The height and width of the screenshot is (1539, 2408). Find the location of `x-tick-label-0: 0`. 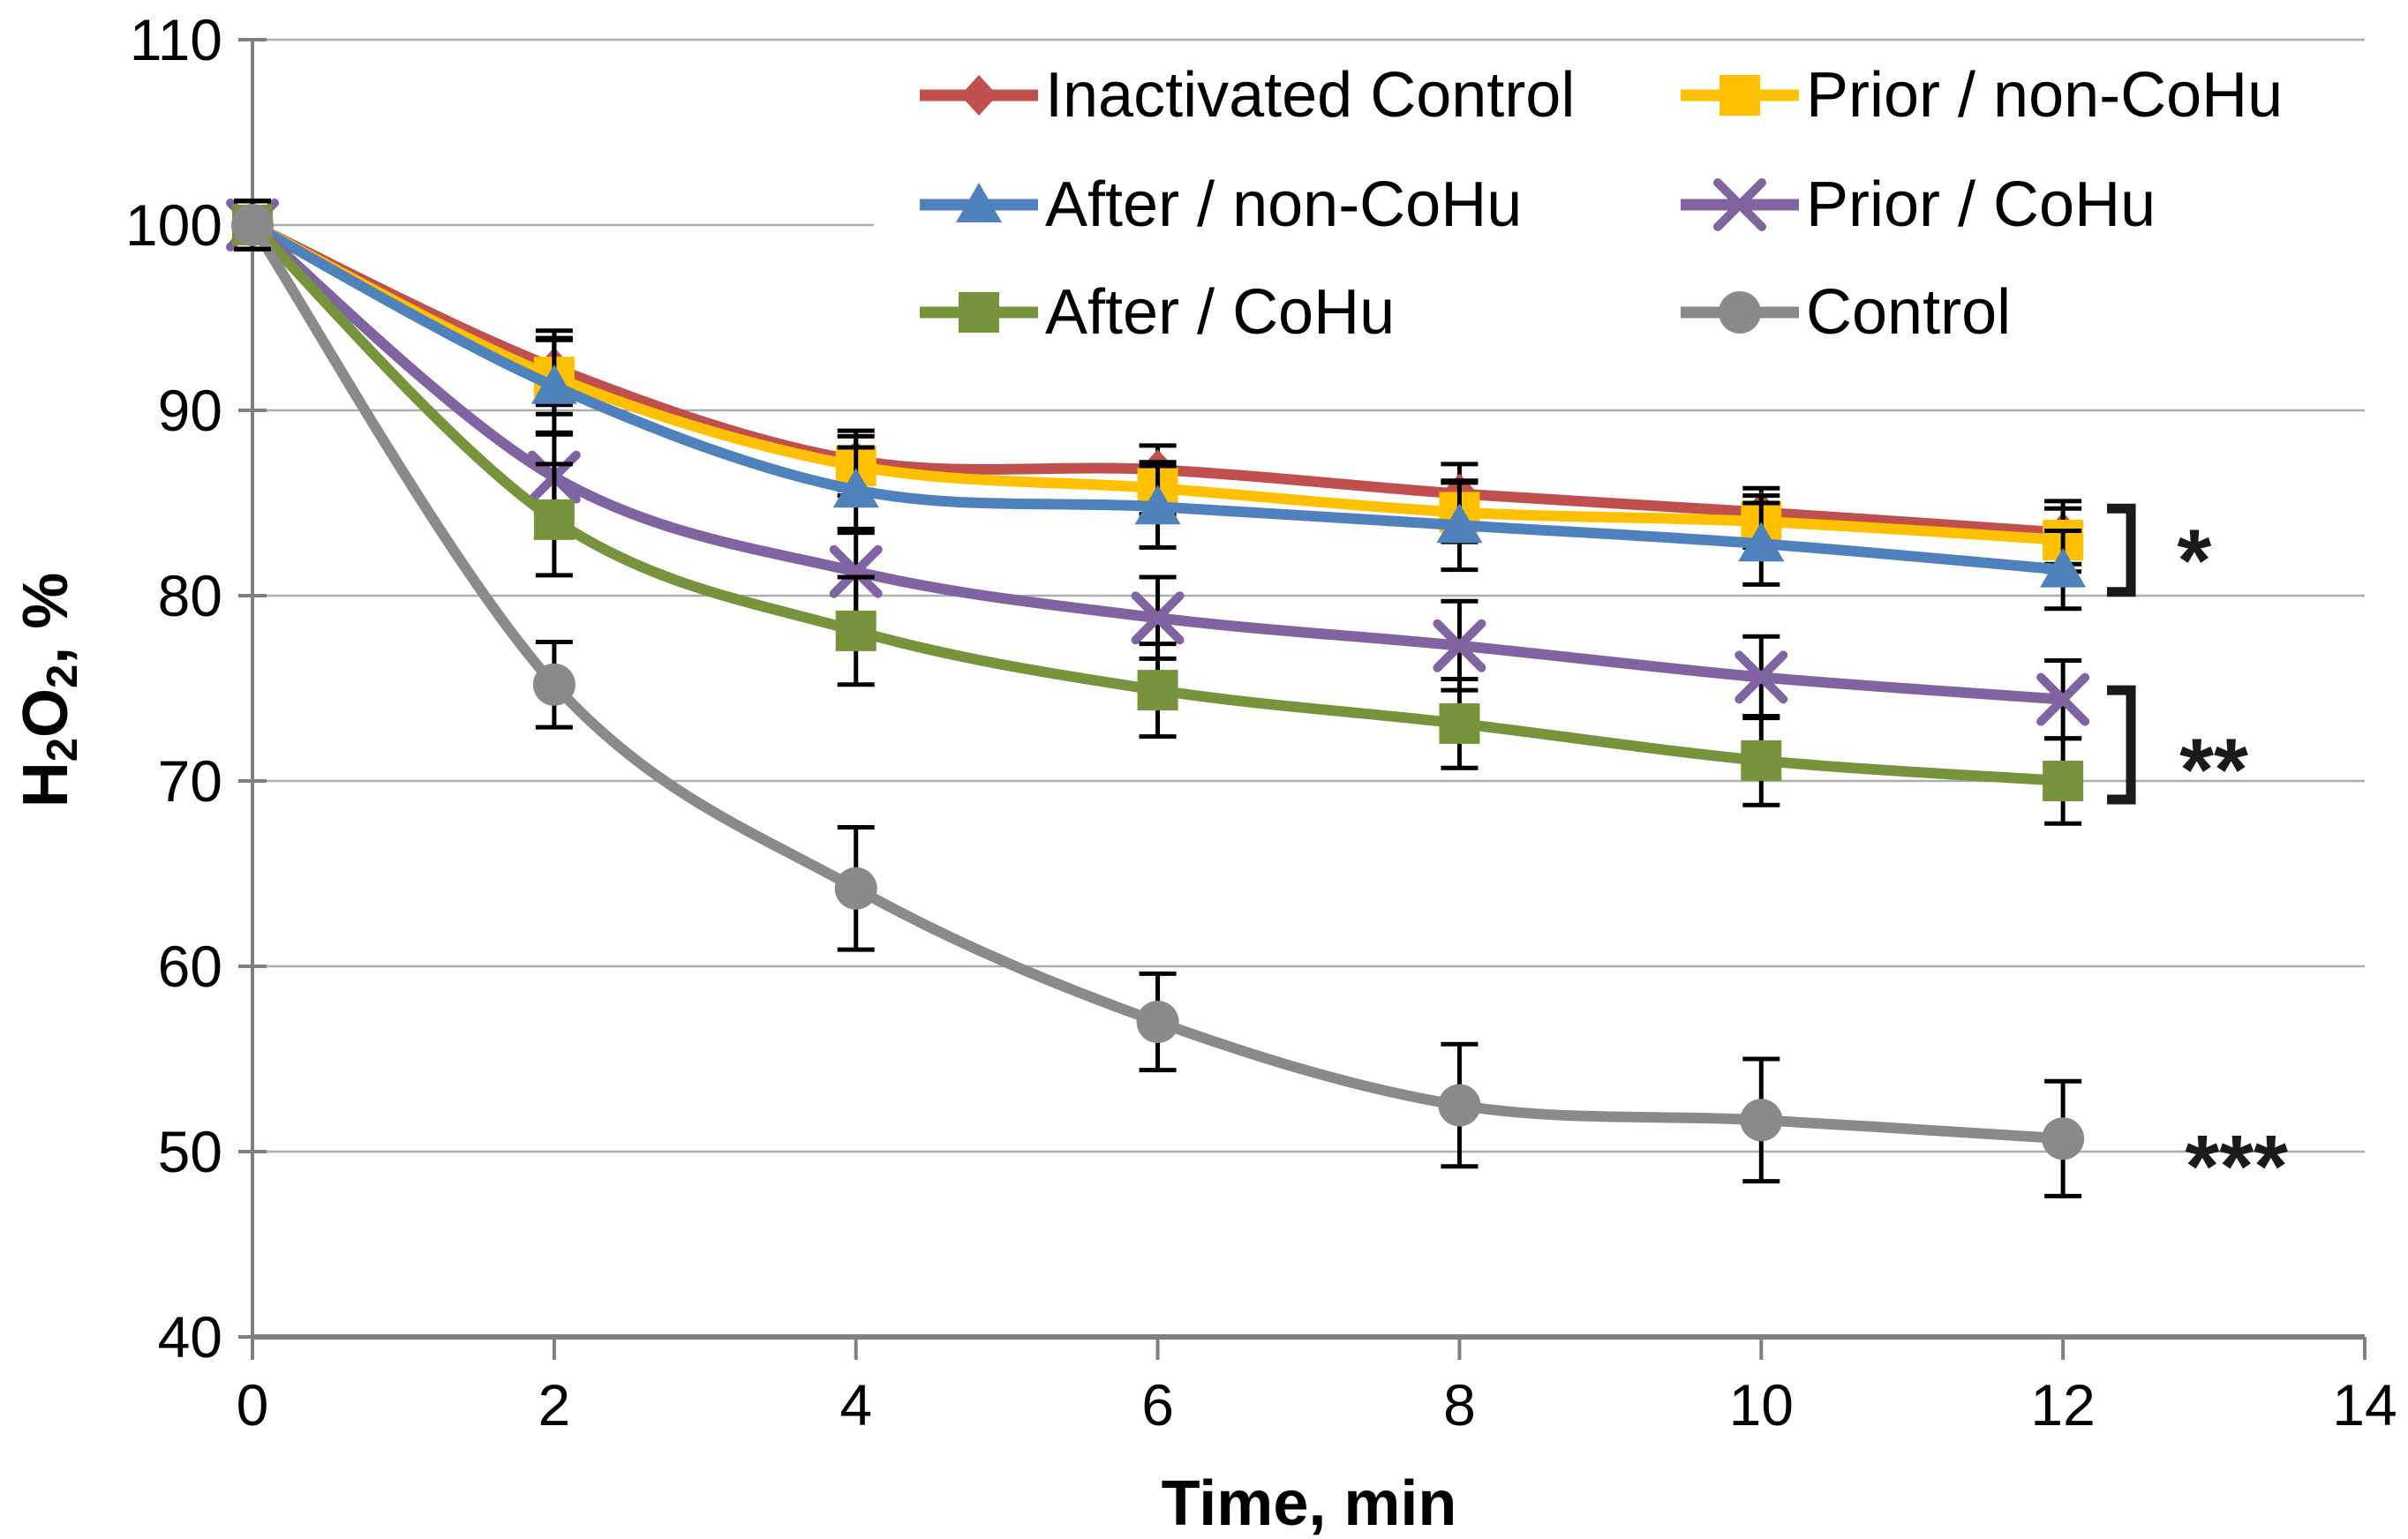

x-tick-label-0: 0 is located at coordinates (253, 1405).